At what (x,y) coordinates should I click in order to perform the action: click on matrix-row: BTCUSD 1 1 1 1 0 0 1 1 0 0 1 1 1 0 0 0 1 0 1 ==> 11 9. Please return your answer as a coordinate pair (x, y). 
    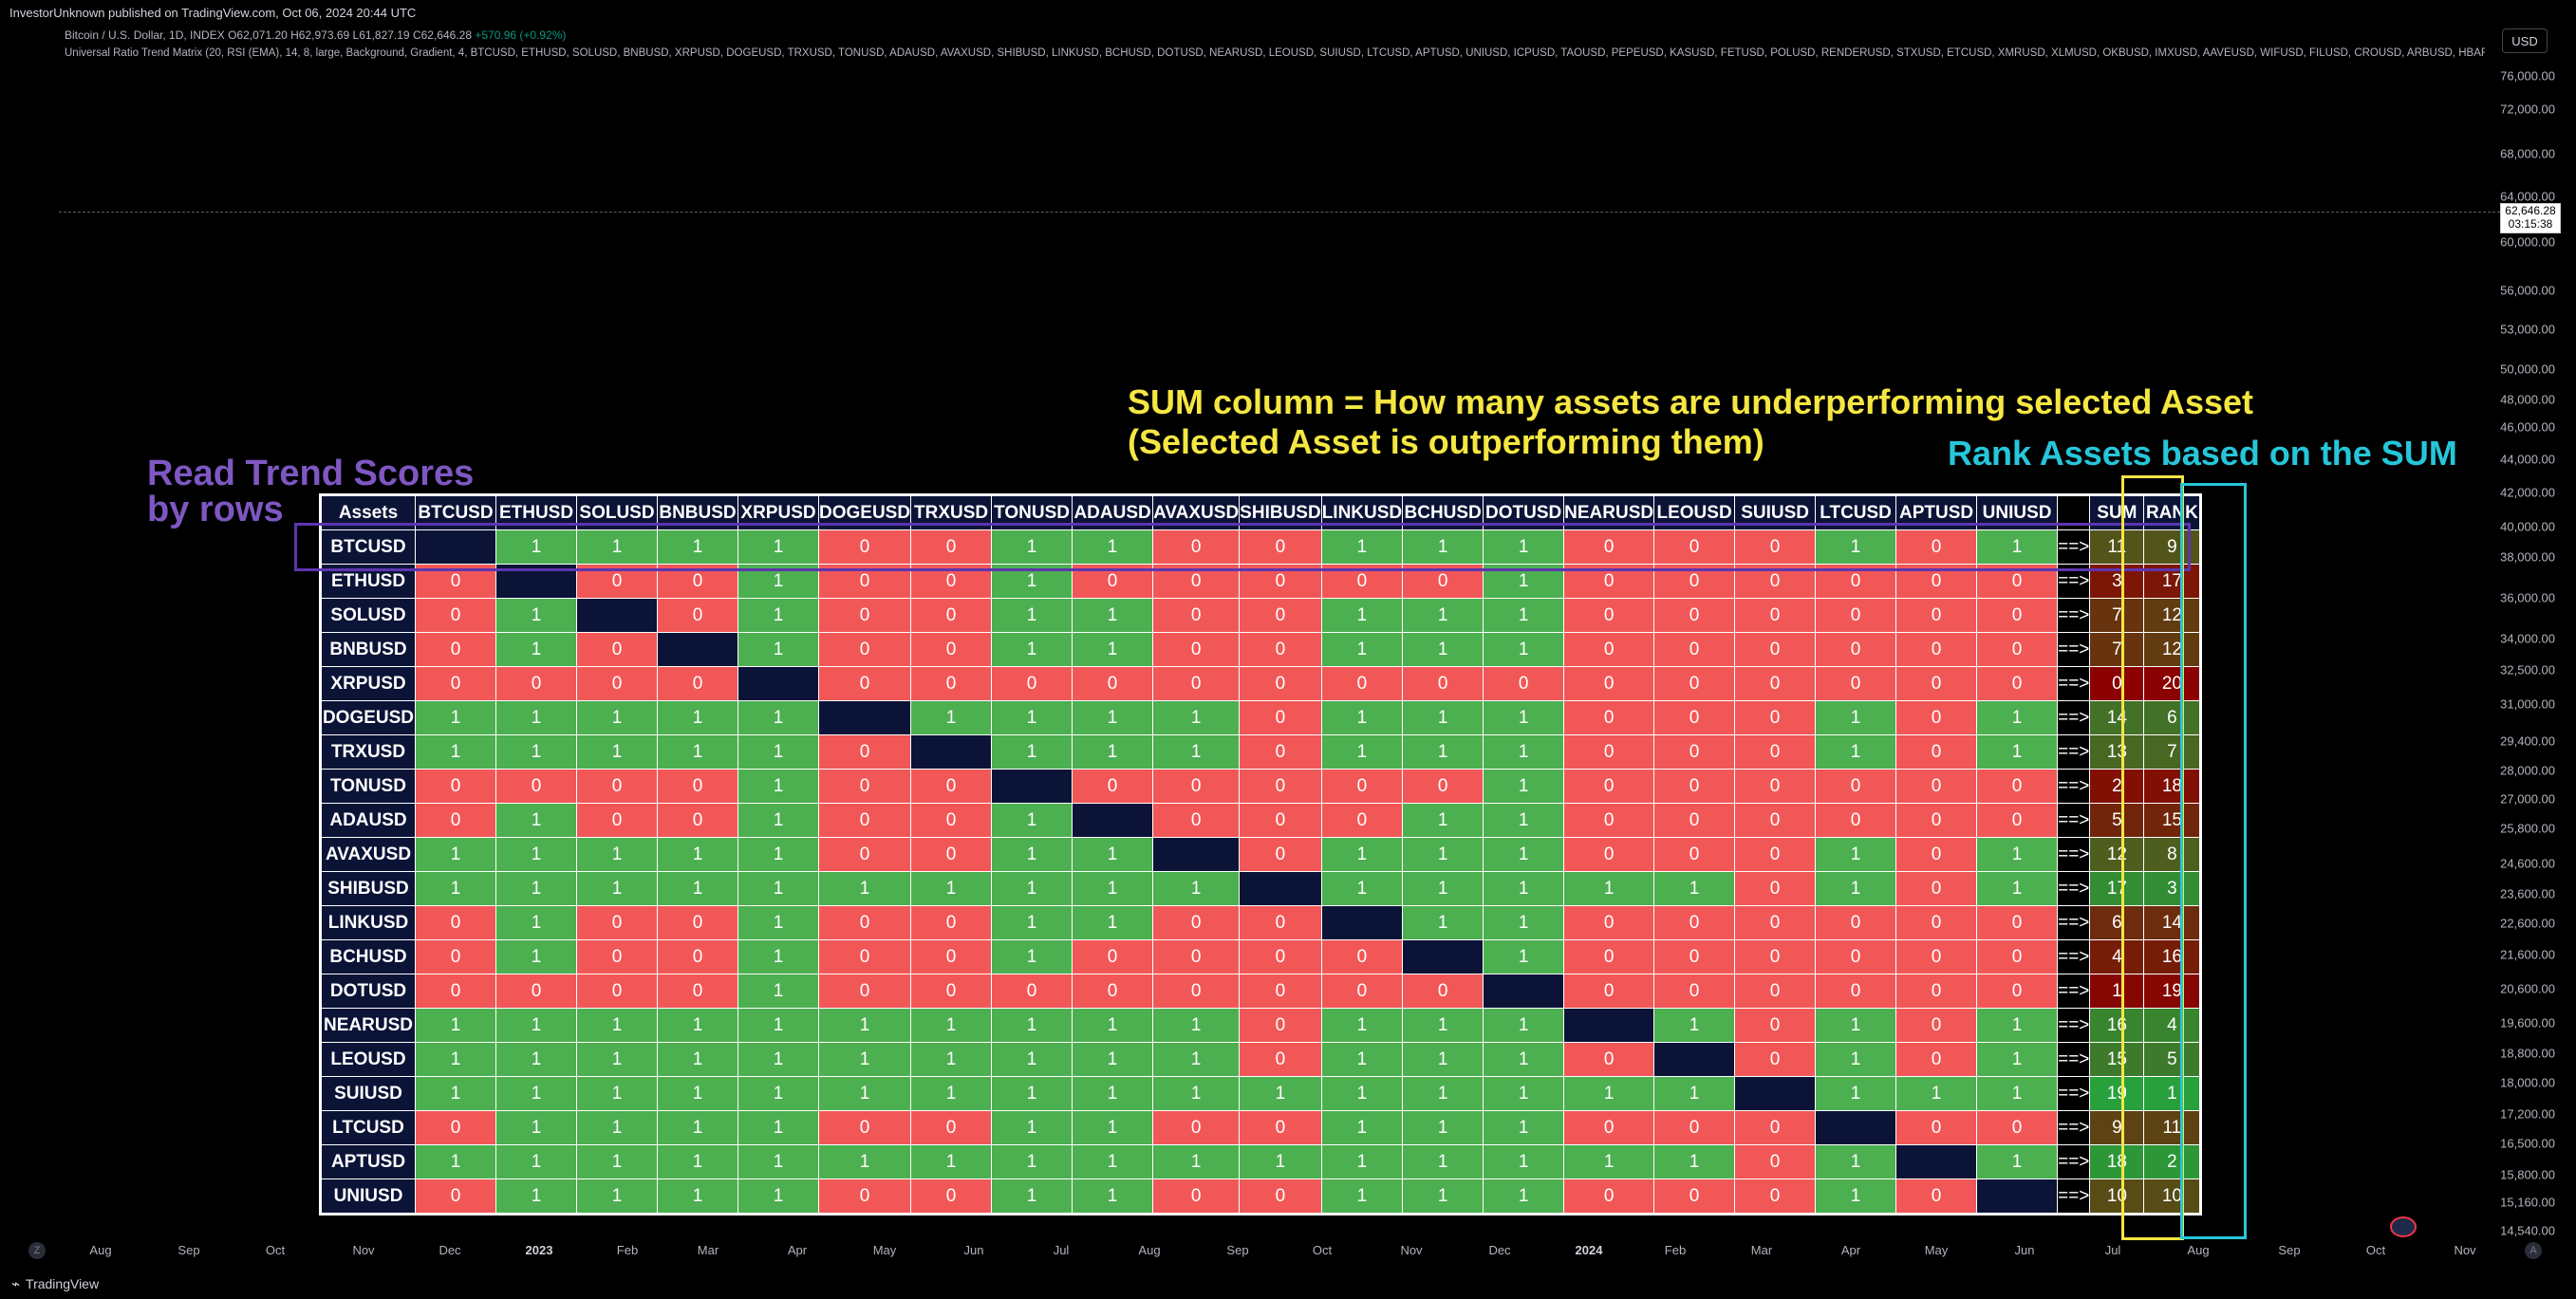
    Looking at the image, I should click on (1261, 547).